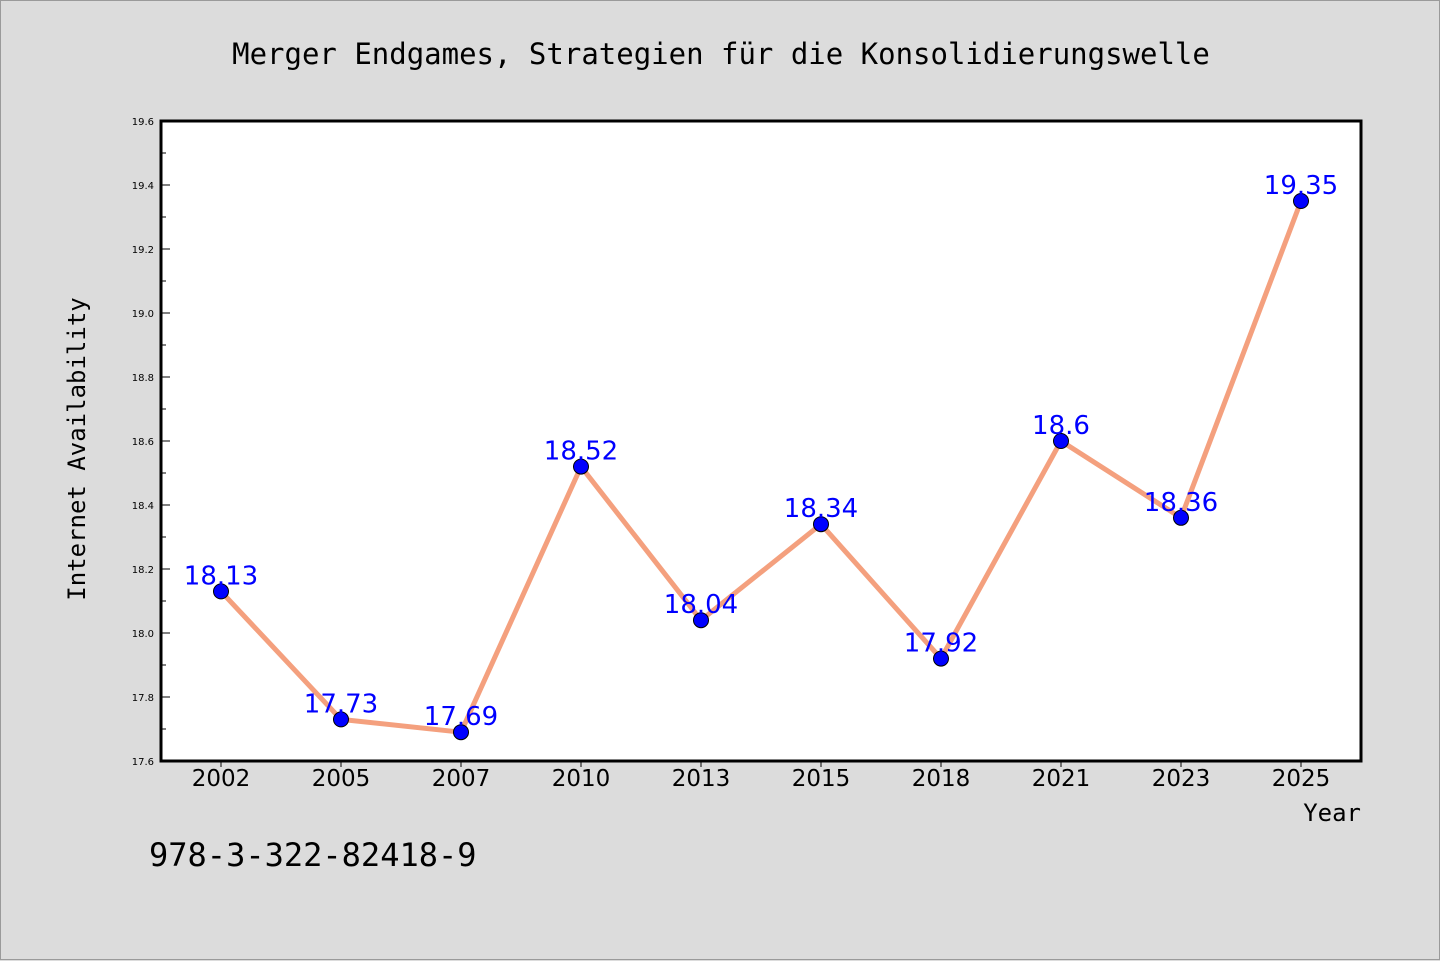  I want to click on data-label: 19.35, so click(1301, 186).